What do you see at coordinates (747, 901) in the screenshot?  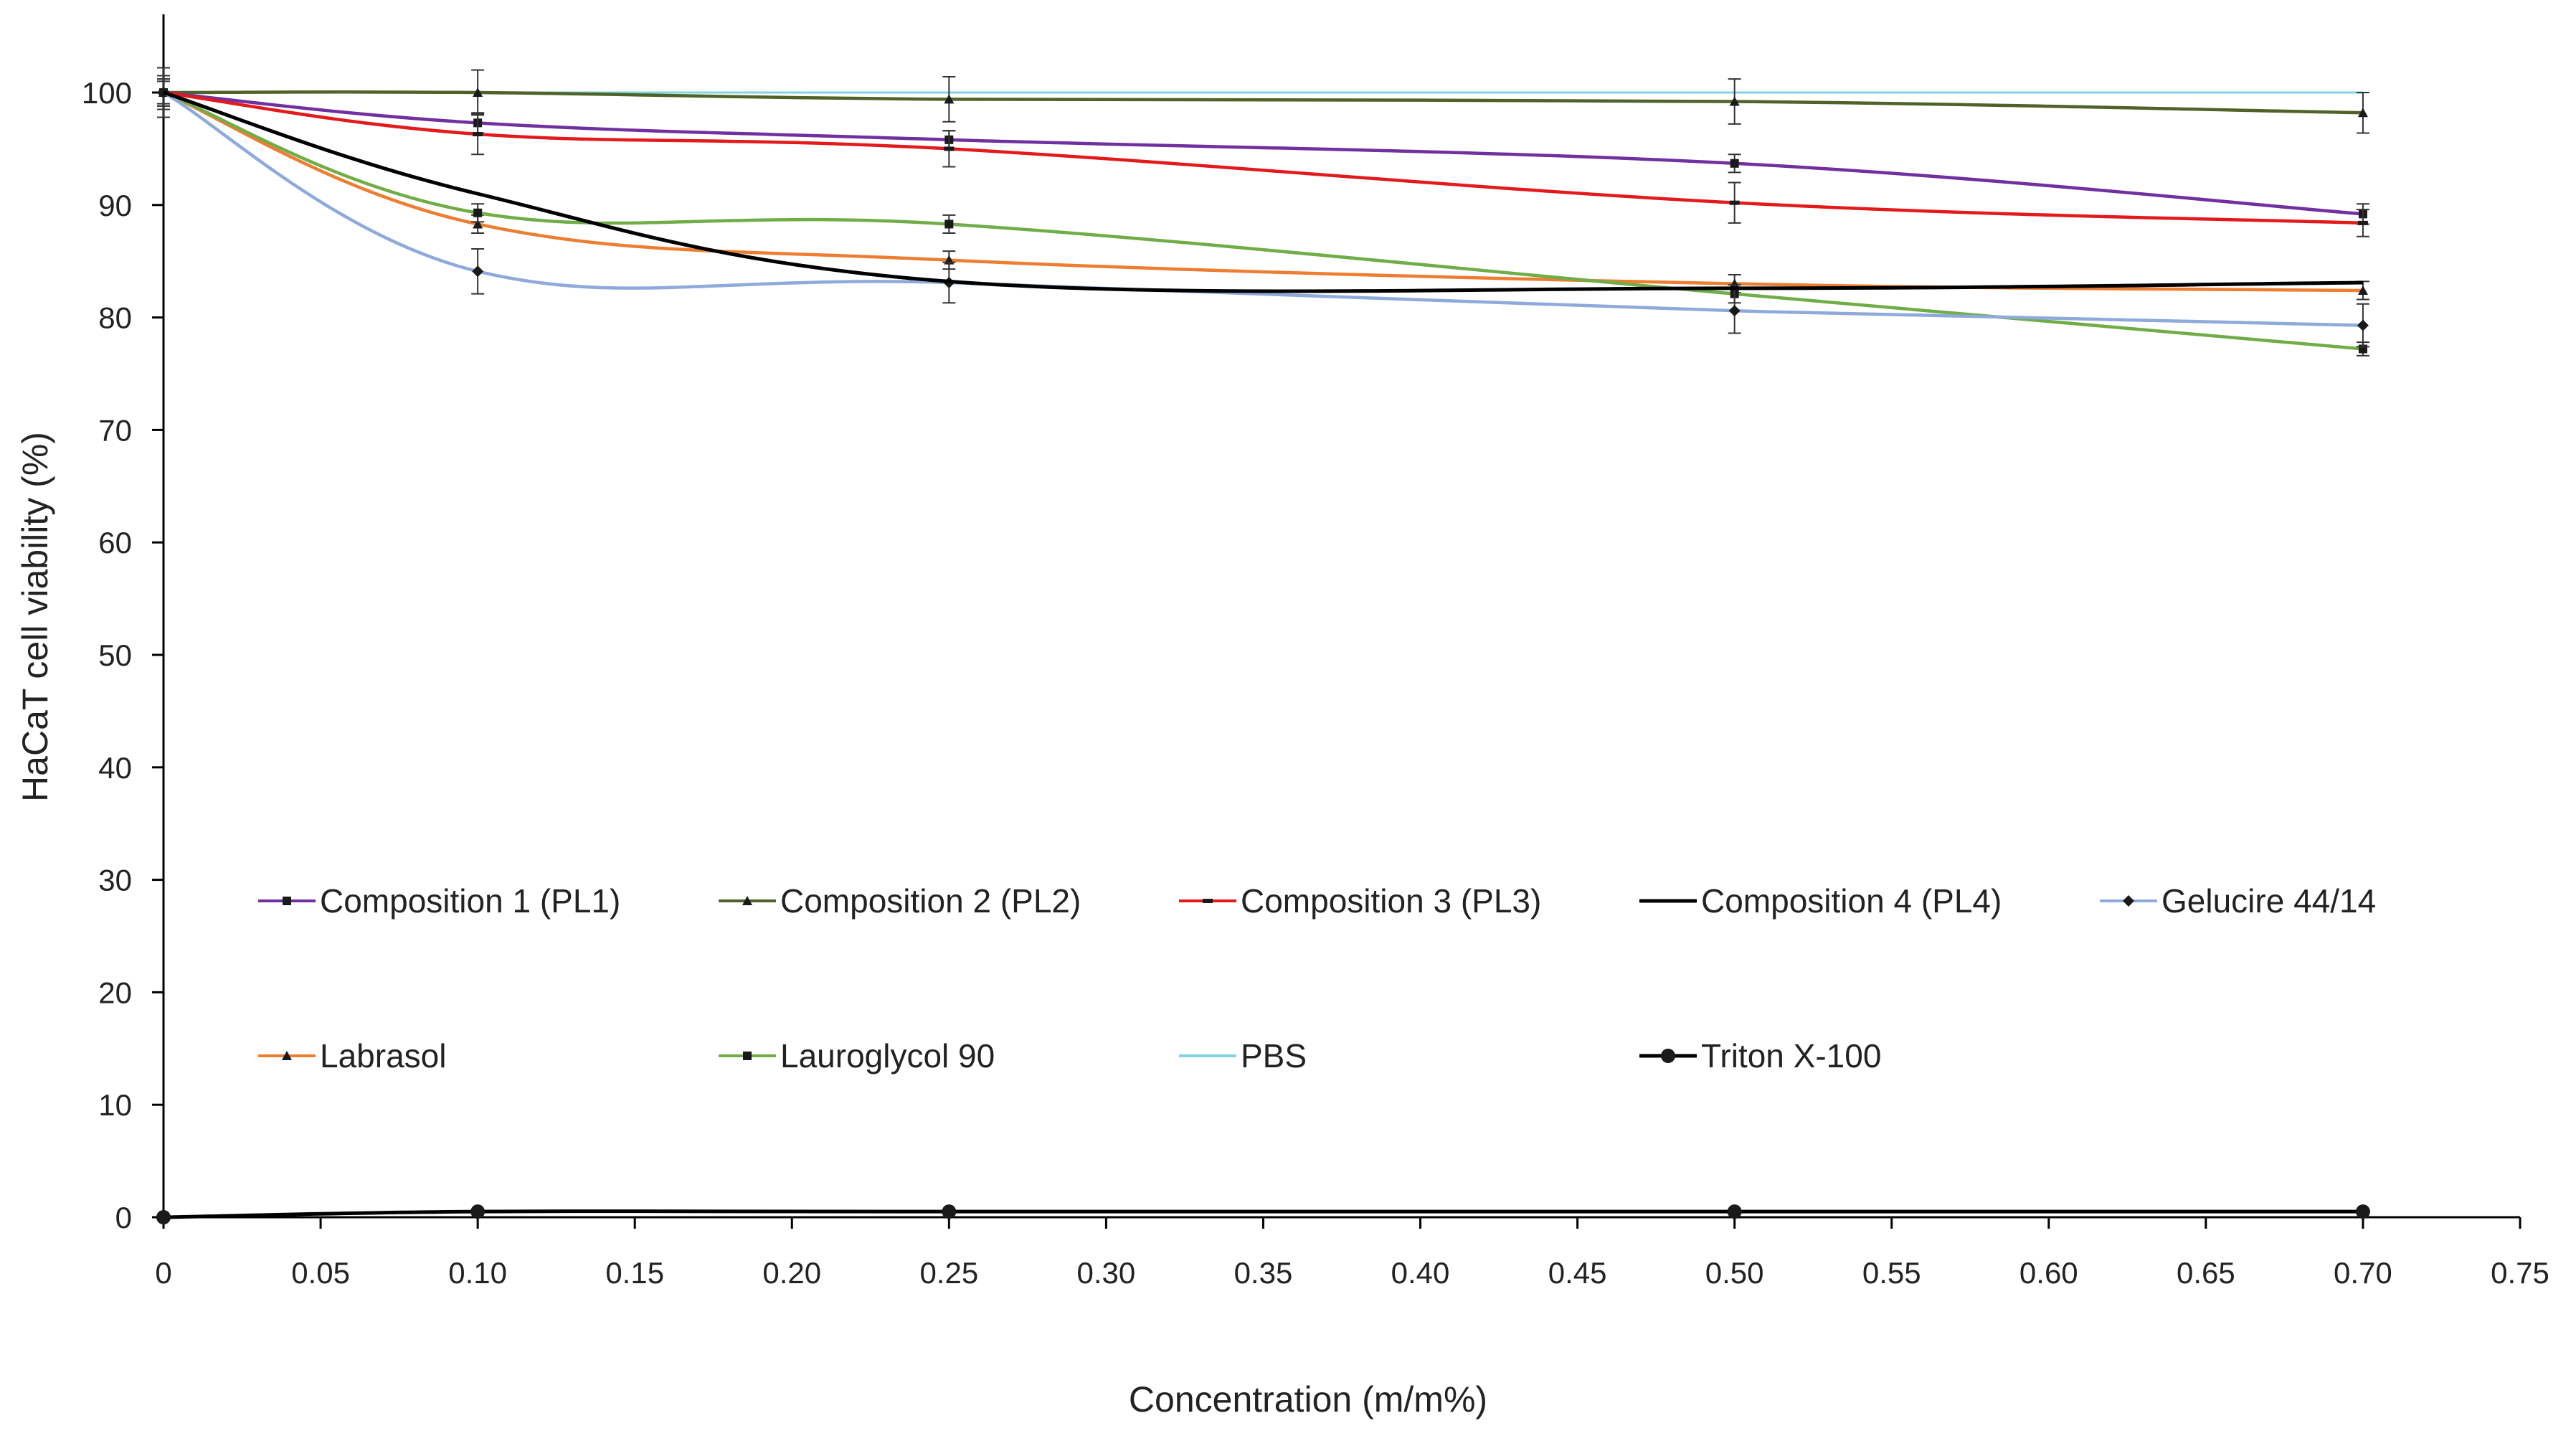 I see `legend-composition-2-pl2-marker` at bounding box center [747, 901].